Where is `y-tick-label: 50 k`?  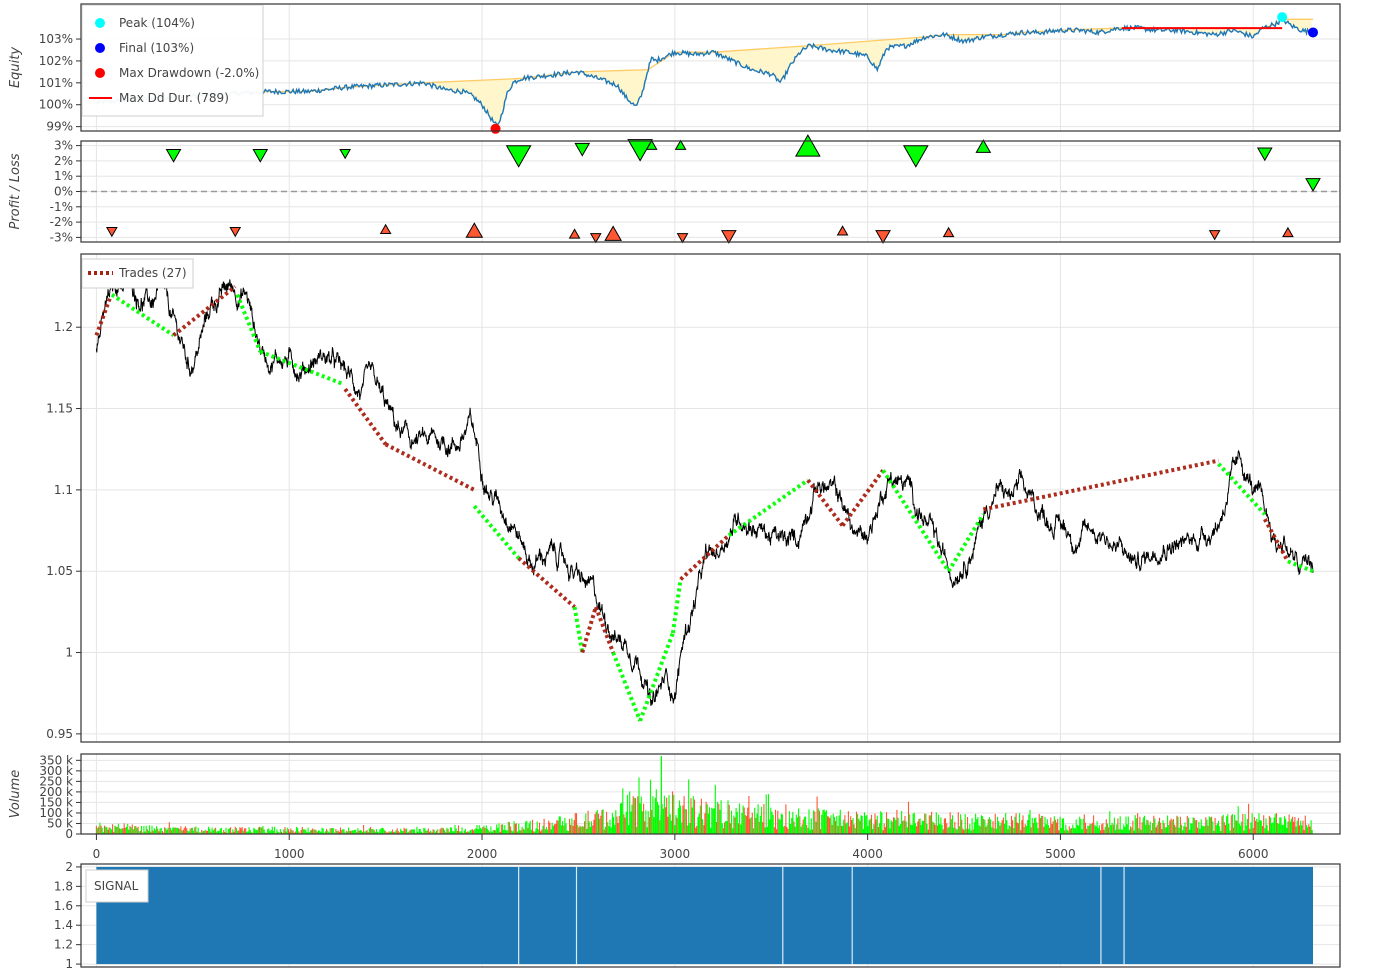
y-tick-label: 50 k is located at coordinates (60, 823).